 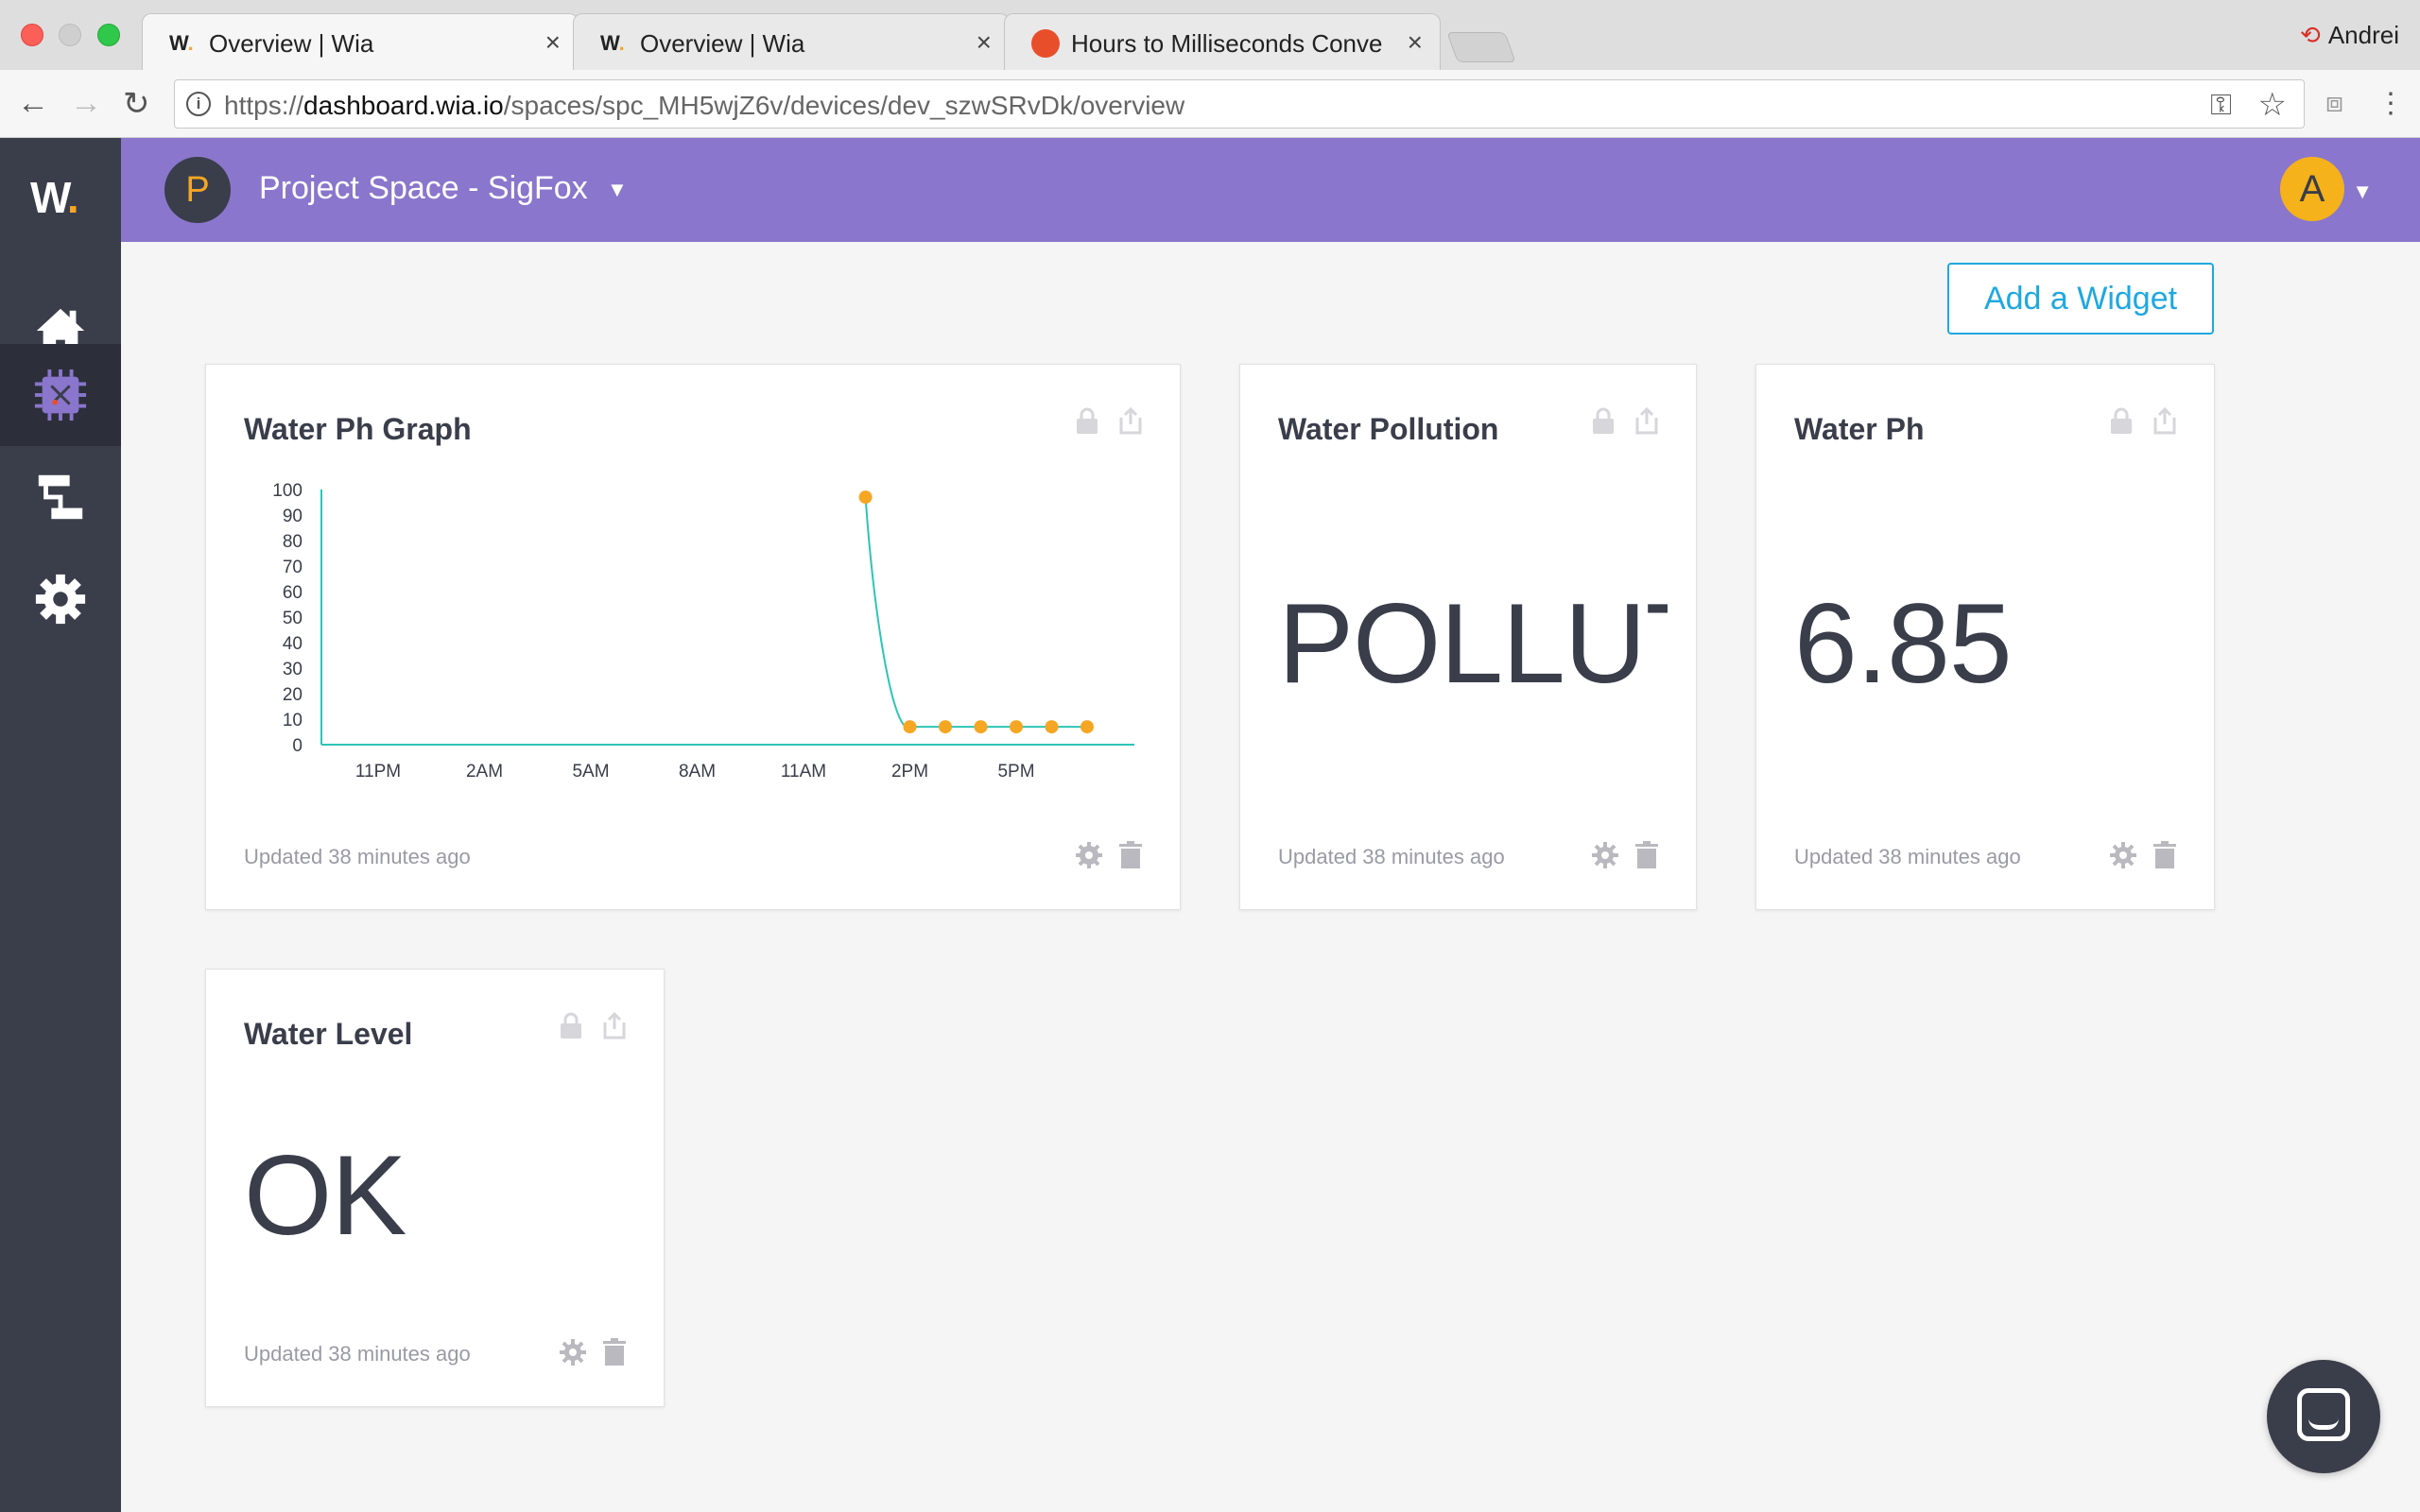 I want to click on back-arrow-icon: ←, so click(x=33, y=103).